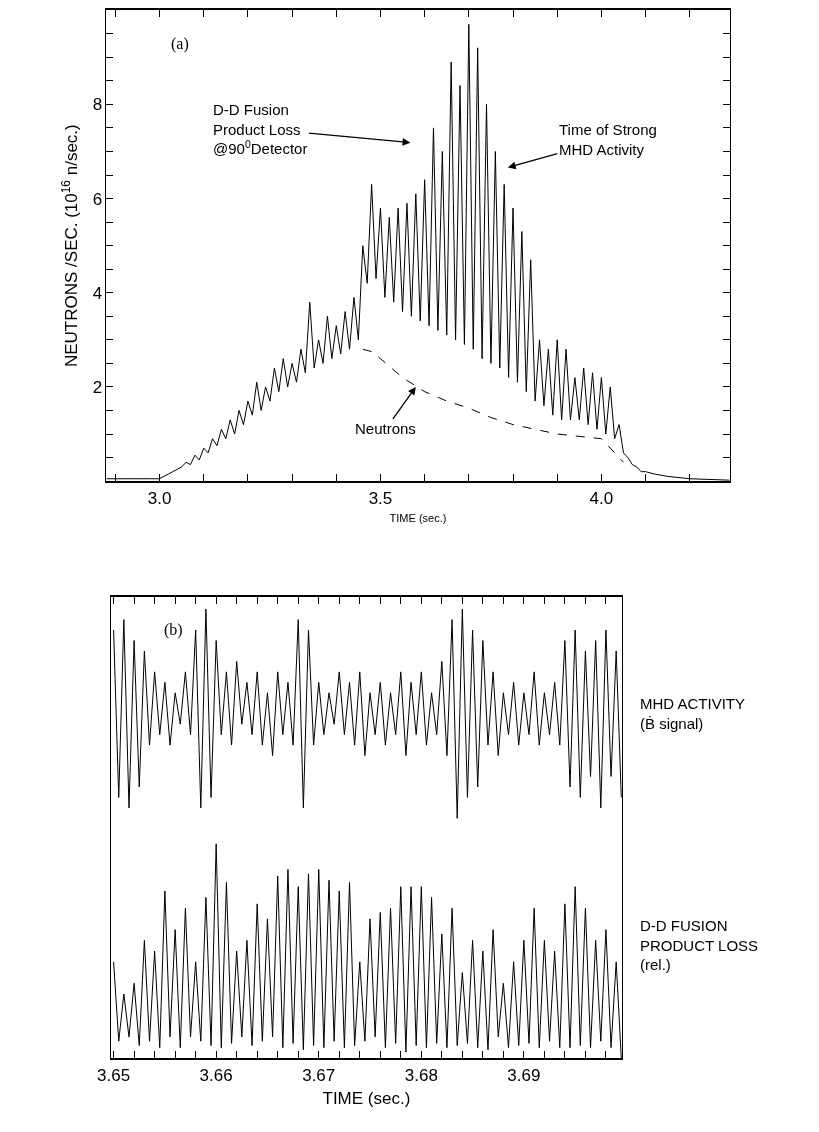  What do you see at coordinates (97, 293) in the screenshot?
I see `y-tick-label: 4` at bounding box center [97, 293].